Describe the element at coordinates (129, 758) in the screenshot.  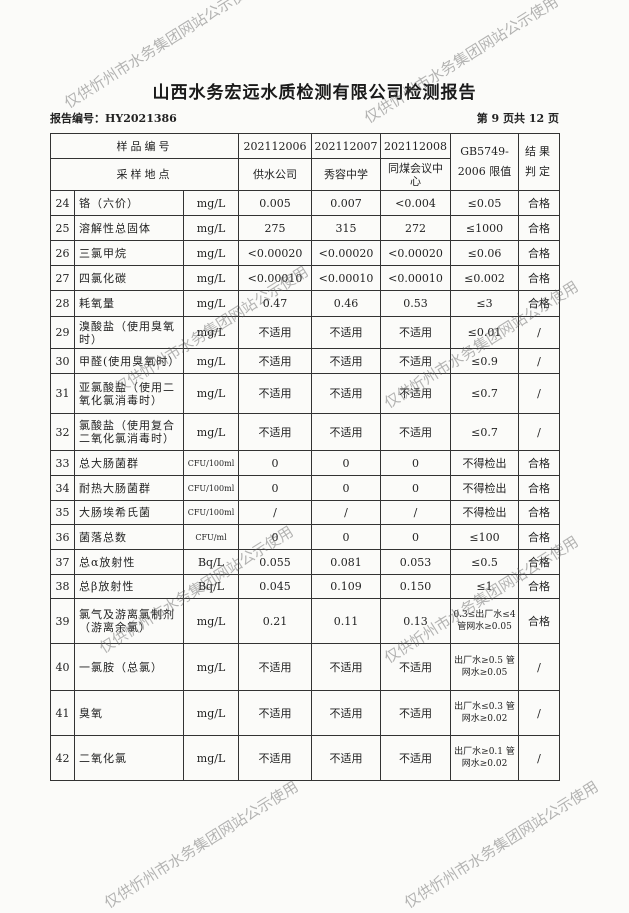
I see `item-name: 二氧化氯` at that location.